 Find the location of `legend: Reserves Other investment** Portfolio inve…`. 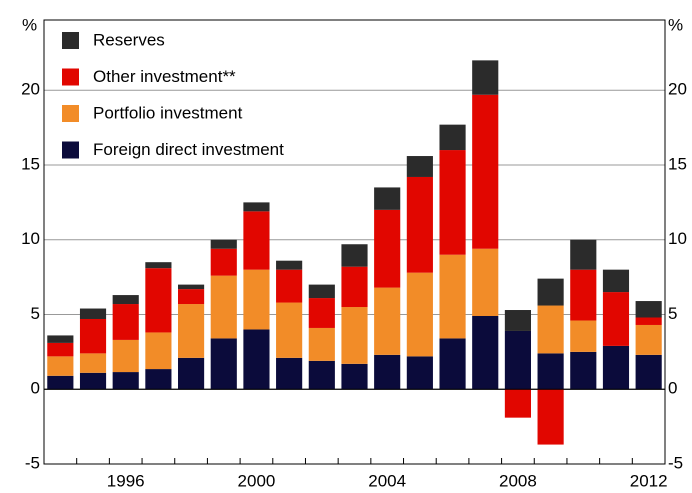

legend: Reserves Other investment** Portfolio inve… is located at coordinates (173, 94).